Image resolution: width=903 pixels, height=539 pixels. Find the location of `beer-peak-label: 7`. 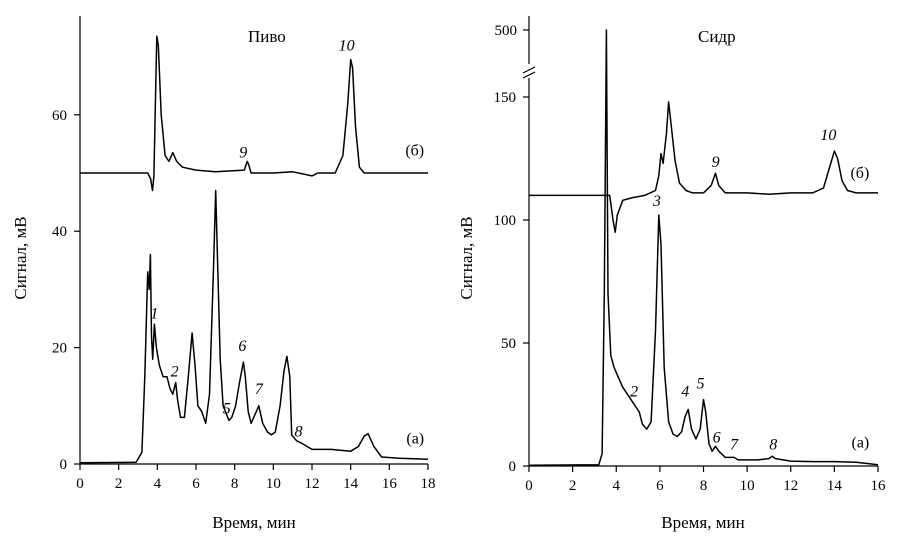

beer-peak-label: 7 is located at coordinates (259, 389).